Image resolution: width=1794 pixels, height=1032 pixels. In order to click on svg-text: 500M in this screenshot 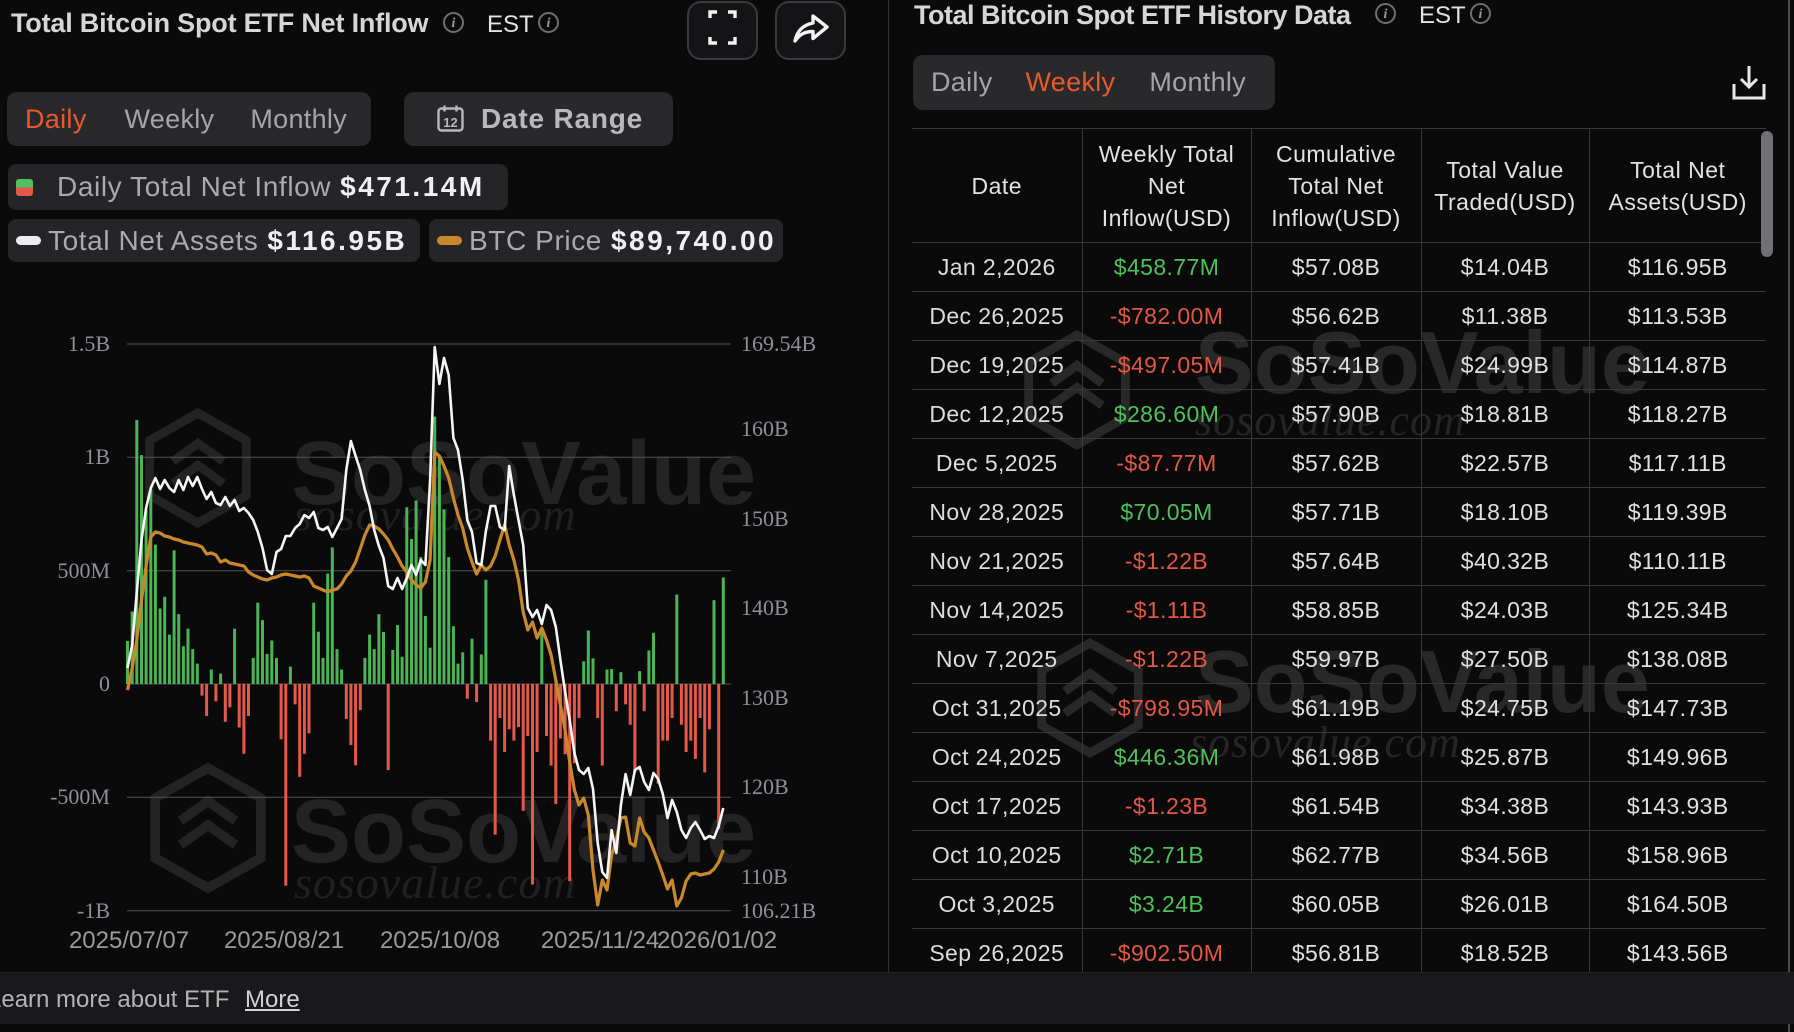, I will do `click(83, 570)`.